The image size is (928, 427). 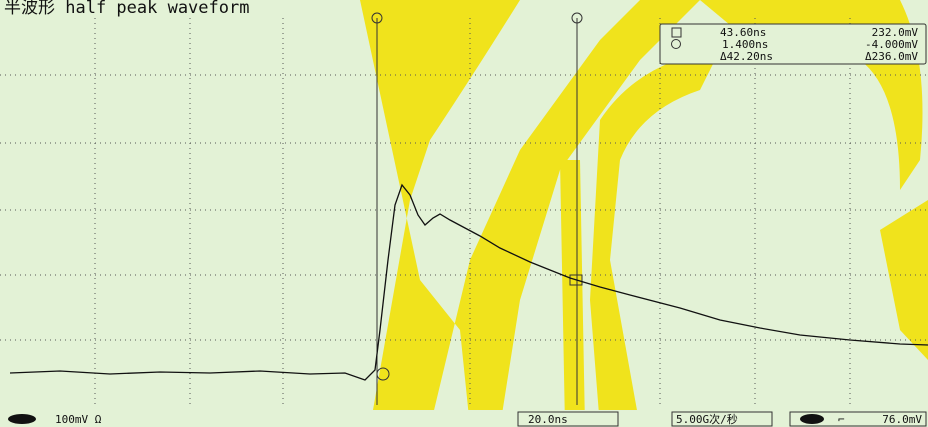 What do you see at coordinates (891, 44) in the screenshot?
I see `cursor2-voltage: -4.000mV` at bounding box center [891, 44].